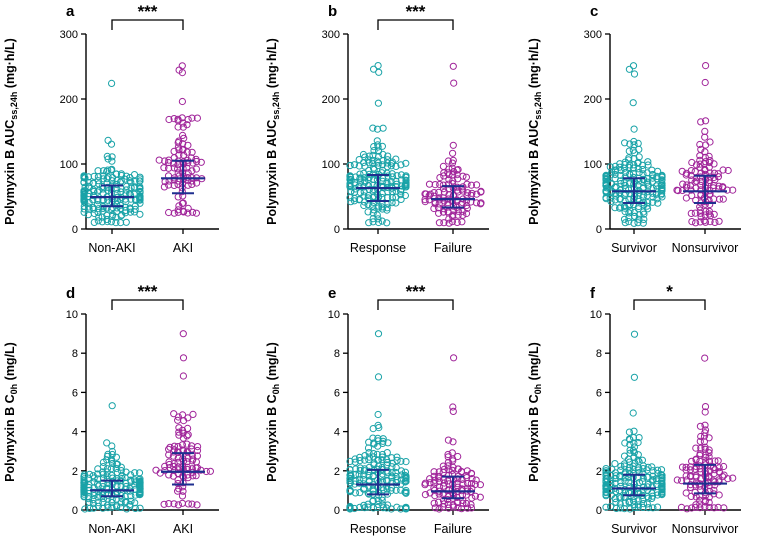 Image resolution: width=784 pixels, height=539 pixels. What do you see at coordinates (705, 248) in the screenshot?
I see `x-category-label: Nonsurvivor` at bounding box center [705, 248].